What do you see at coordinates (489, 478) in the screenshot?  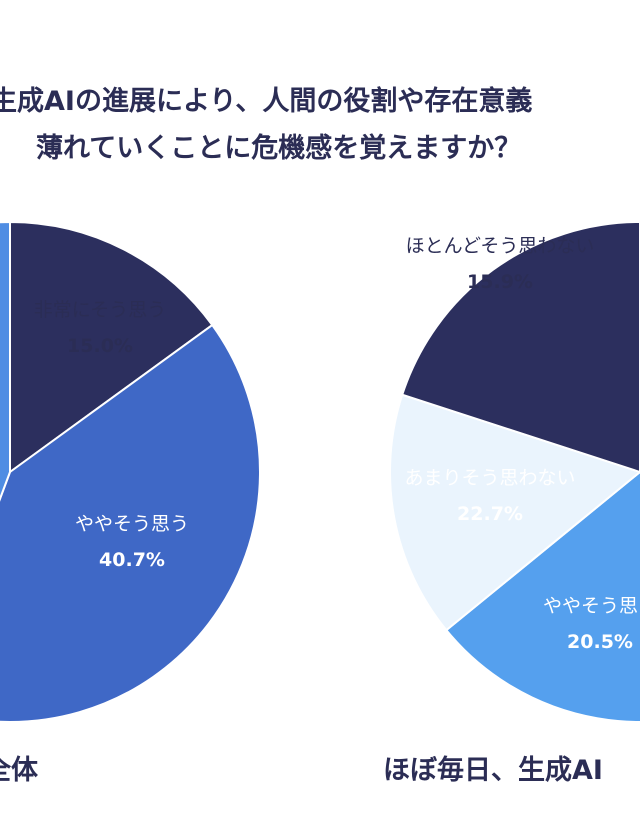 I see `slice-label-1-2: あまりそう思わない` at bounding box center [489, 478].